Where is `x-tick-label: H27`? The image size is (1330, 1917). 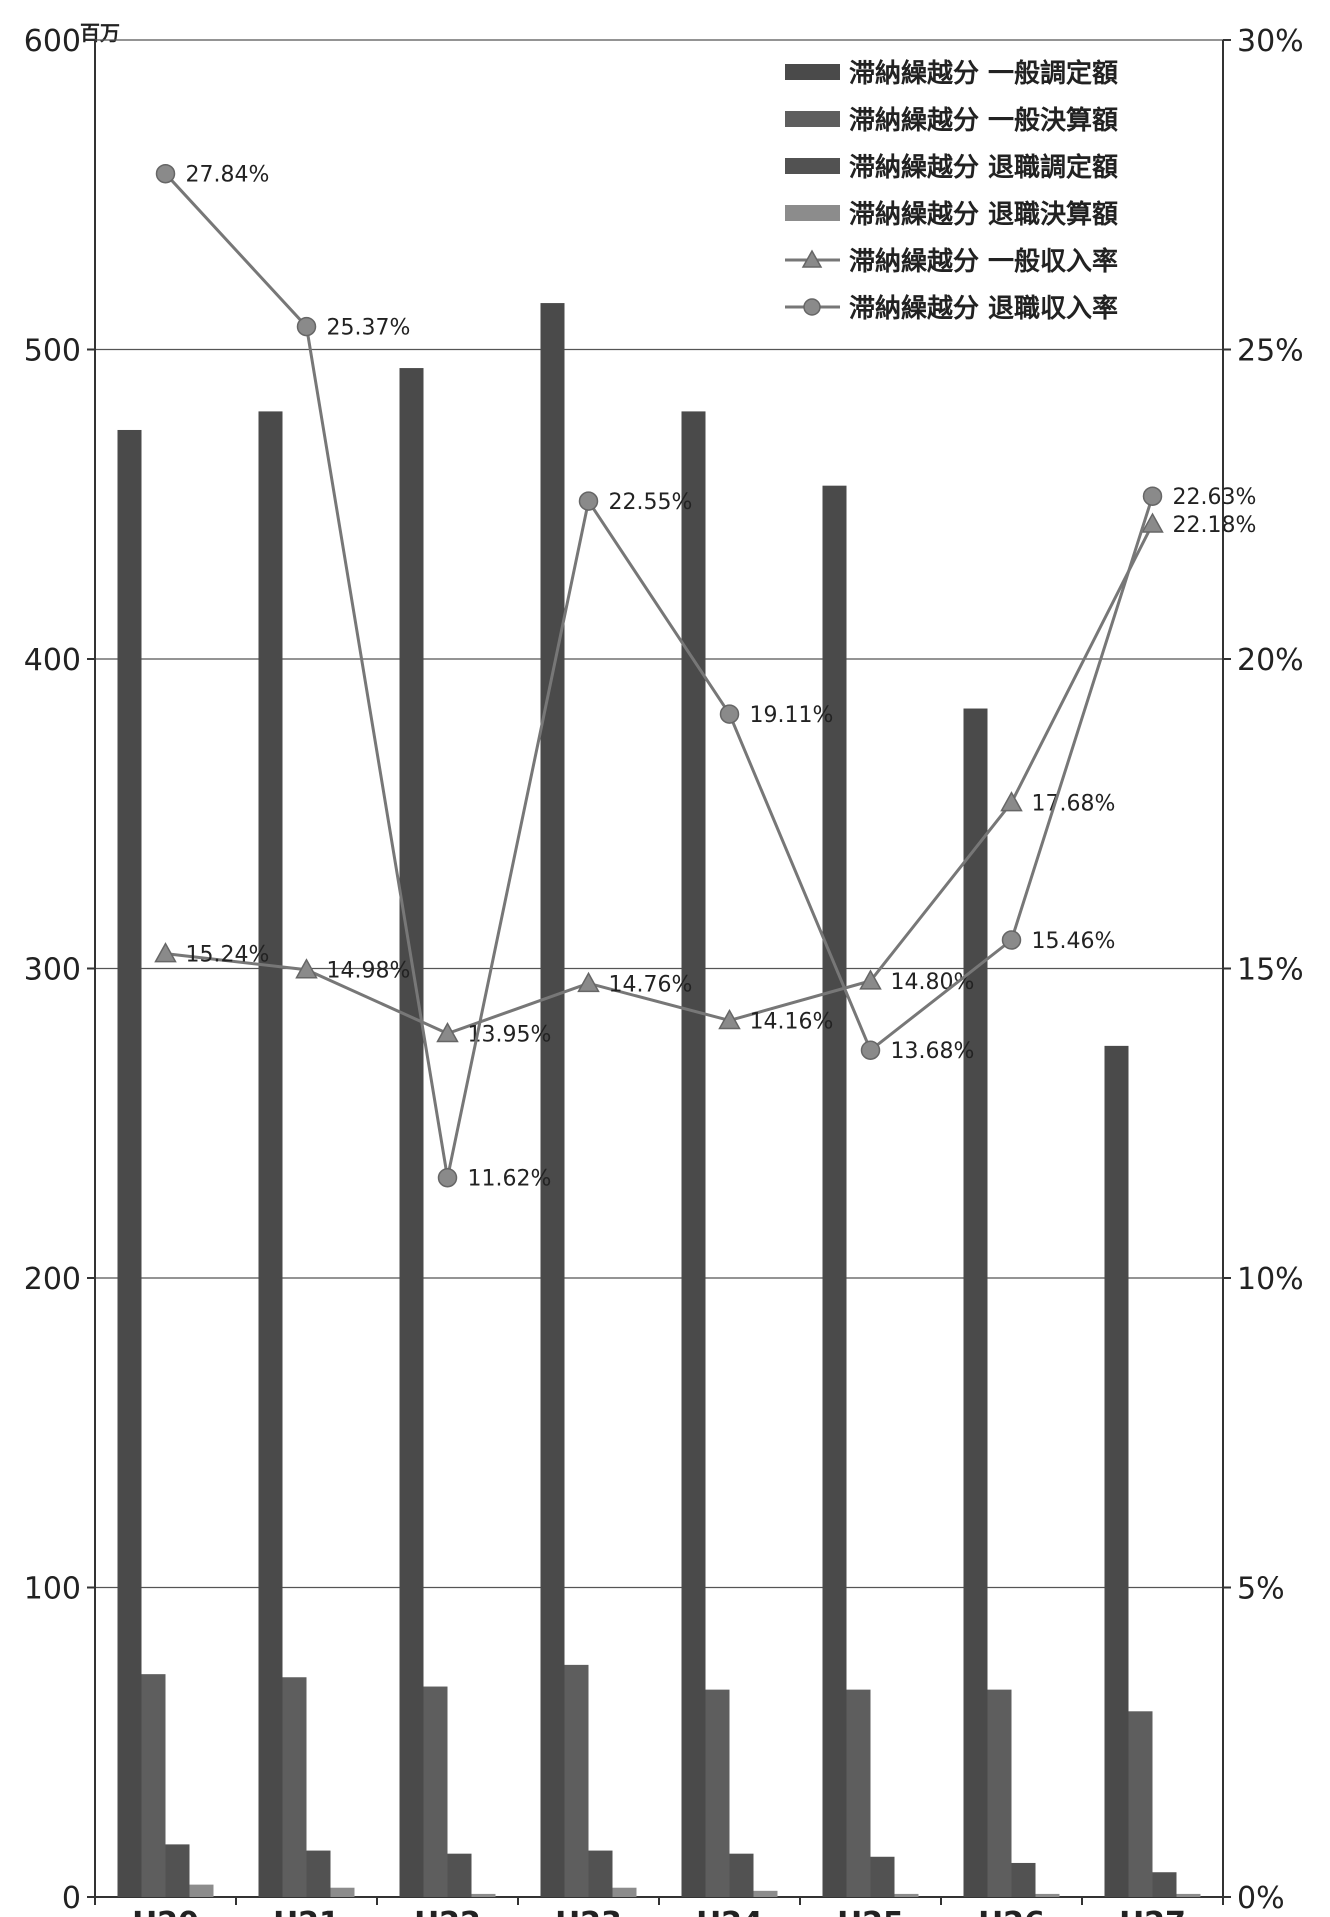 x-tick-label: H27 is located at coordinates (1152, 1911).